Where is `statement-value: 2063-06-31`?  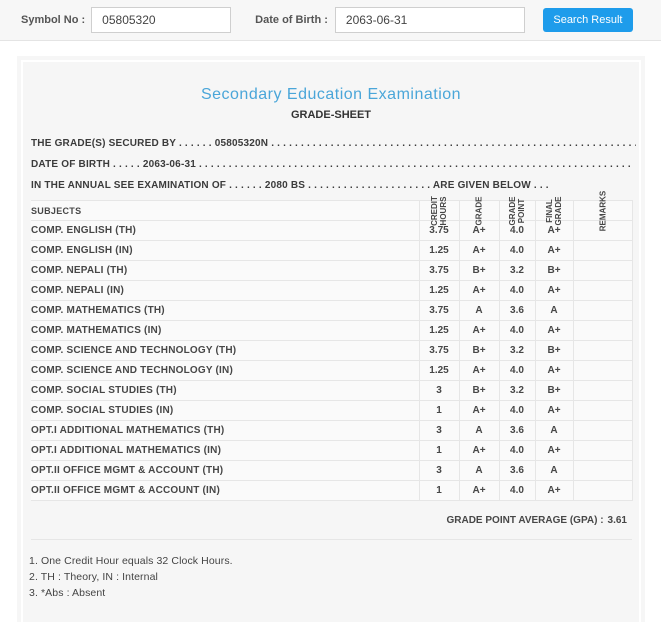
statement-value: 2063-06-31 is located at coordinates (169, 164).